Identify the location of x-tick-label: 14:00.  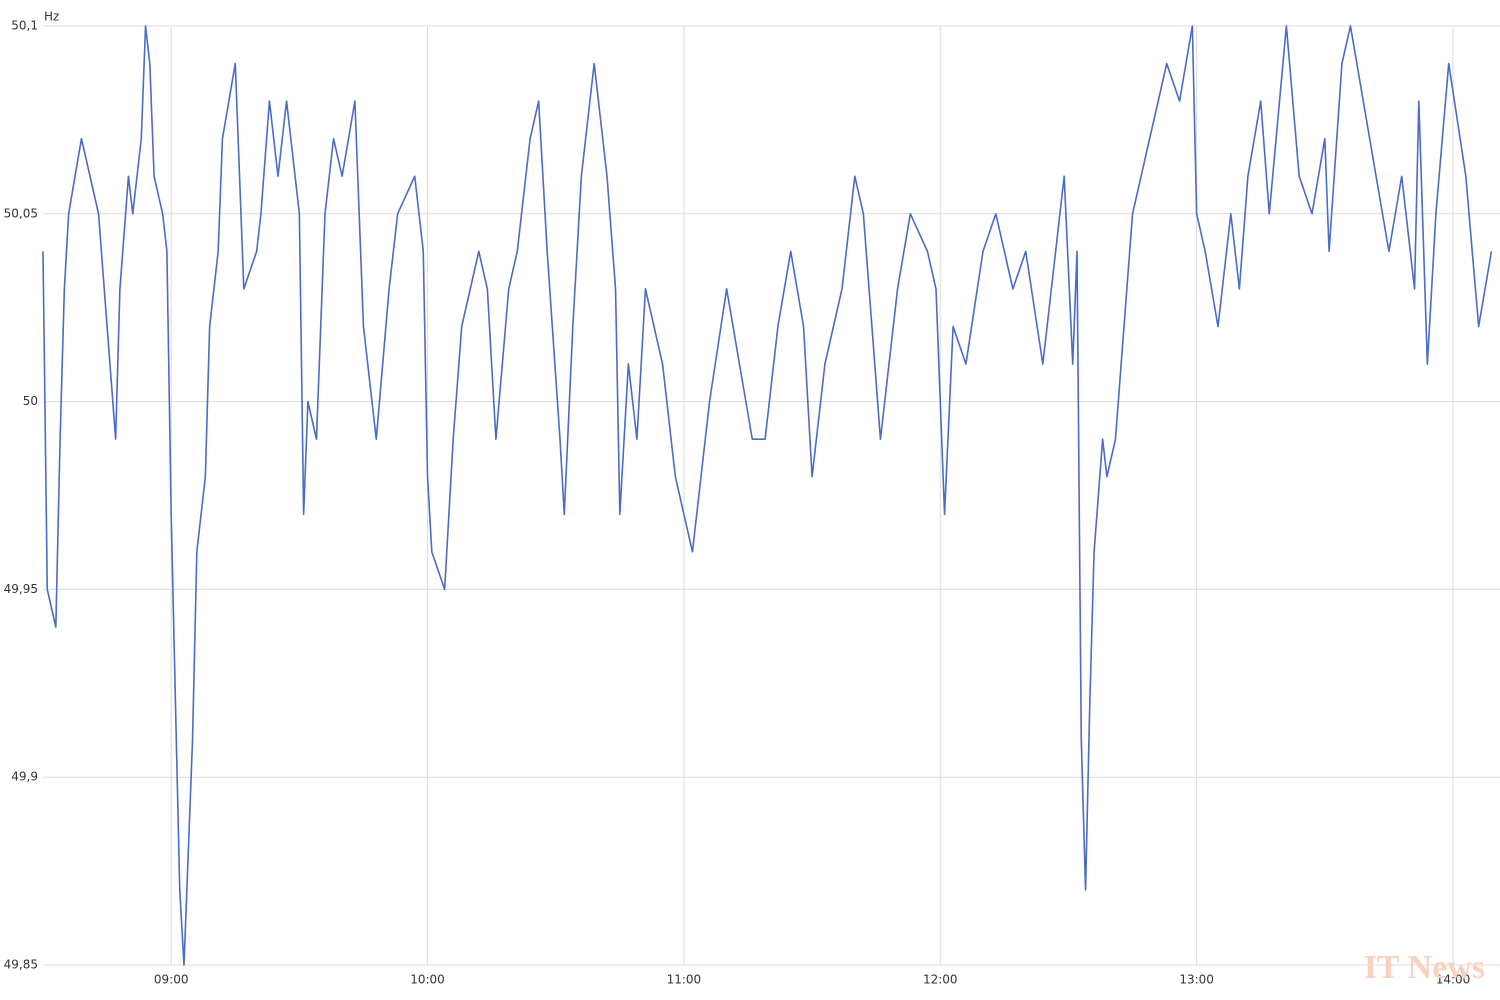
(1453, 980).